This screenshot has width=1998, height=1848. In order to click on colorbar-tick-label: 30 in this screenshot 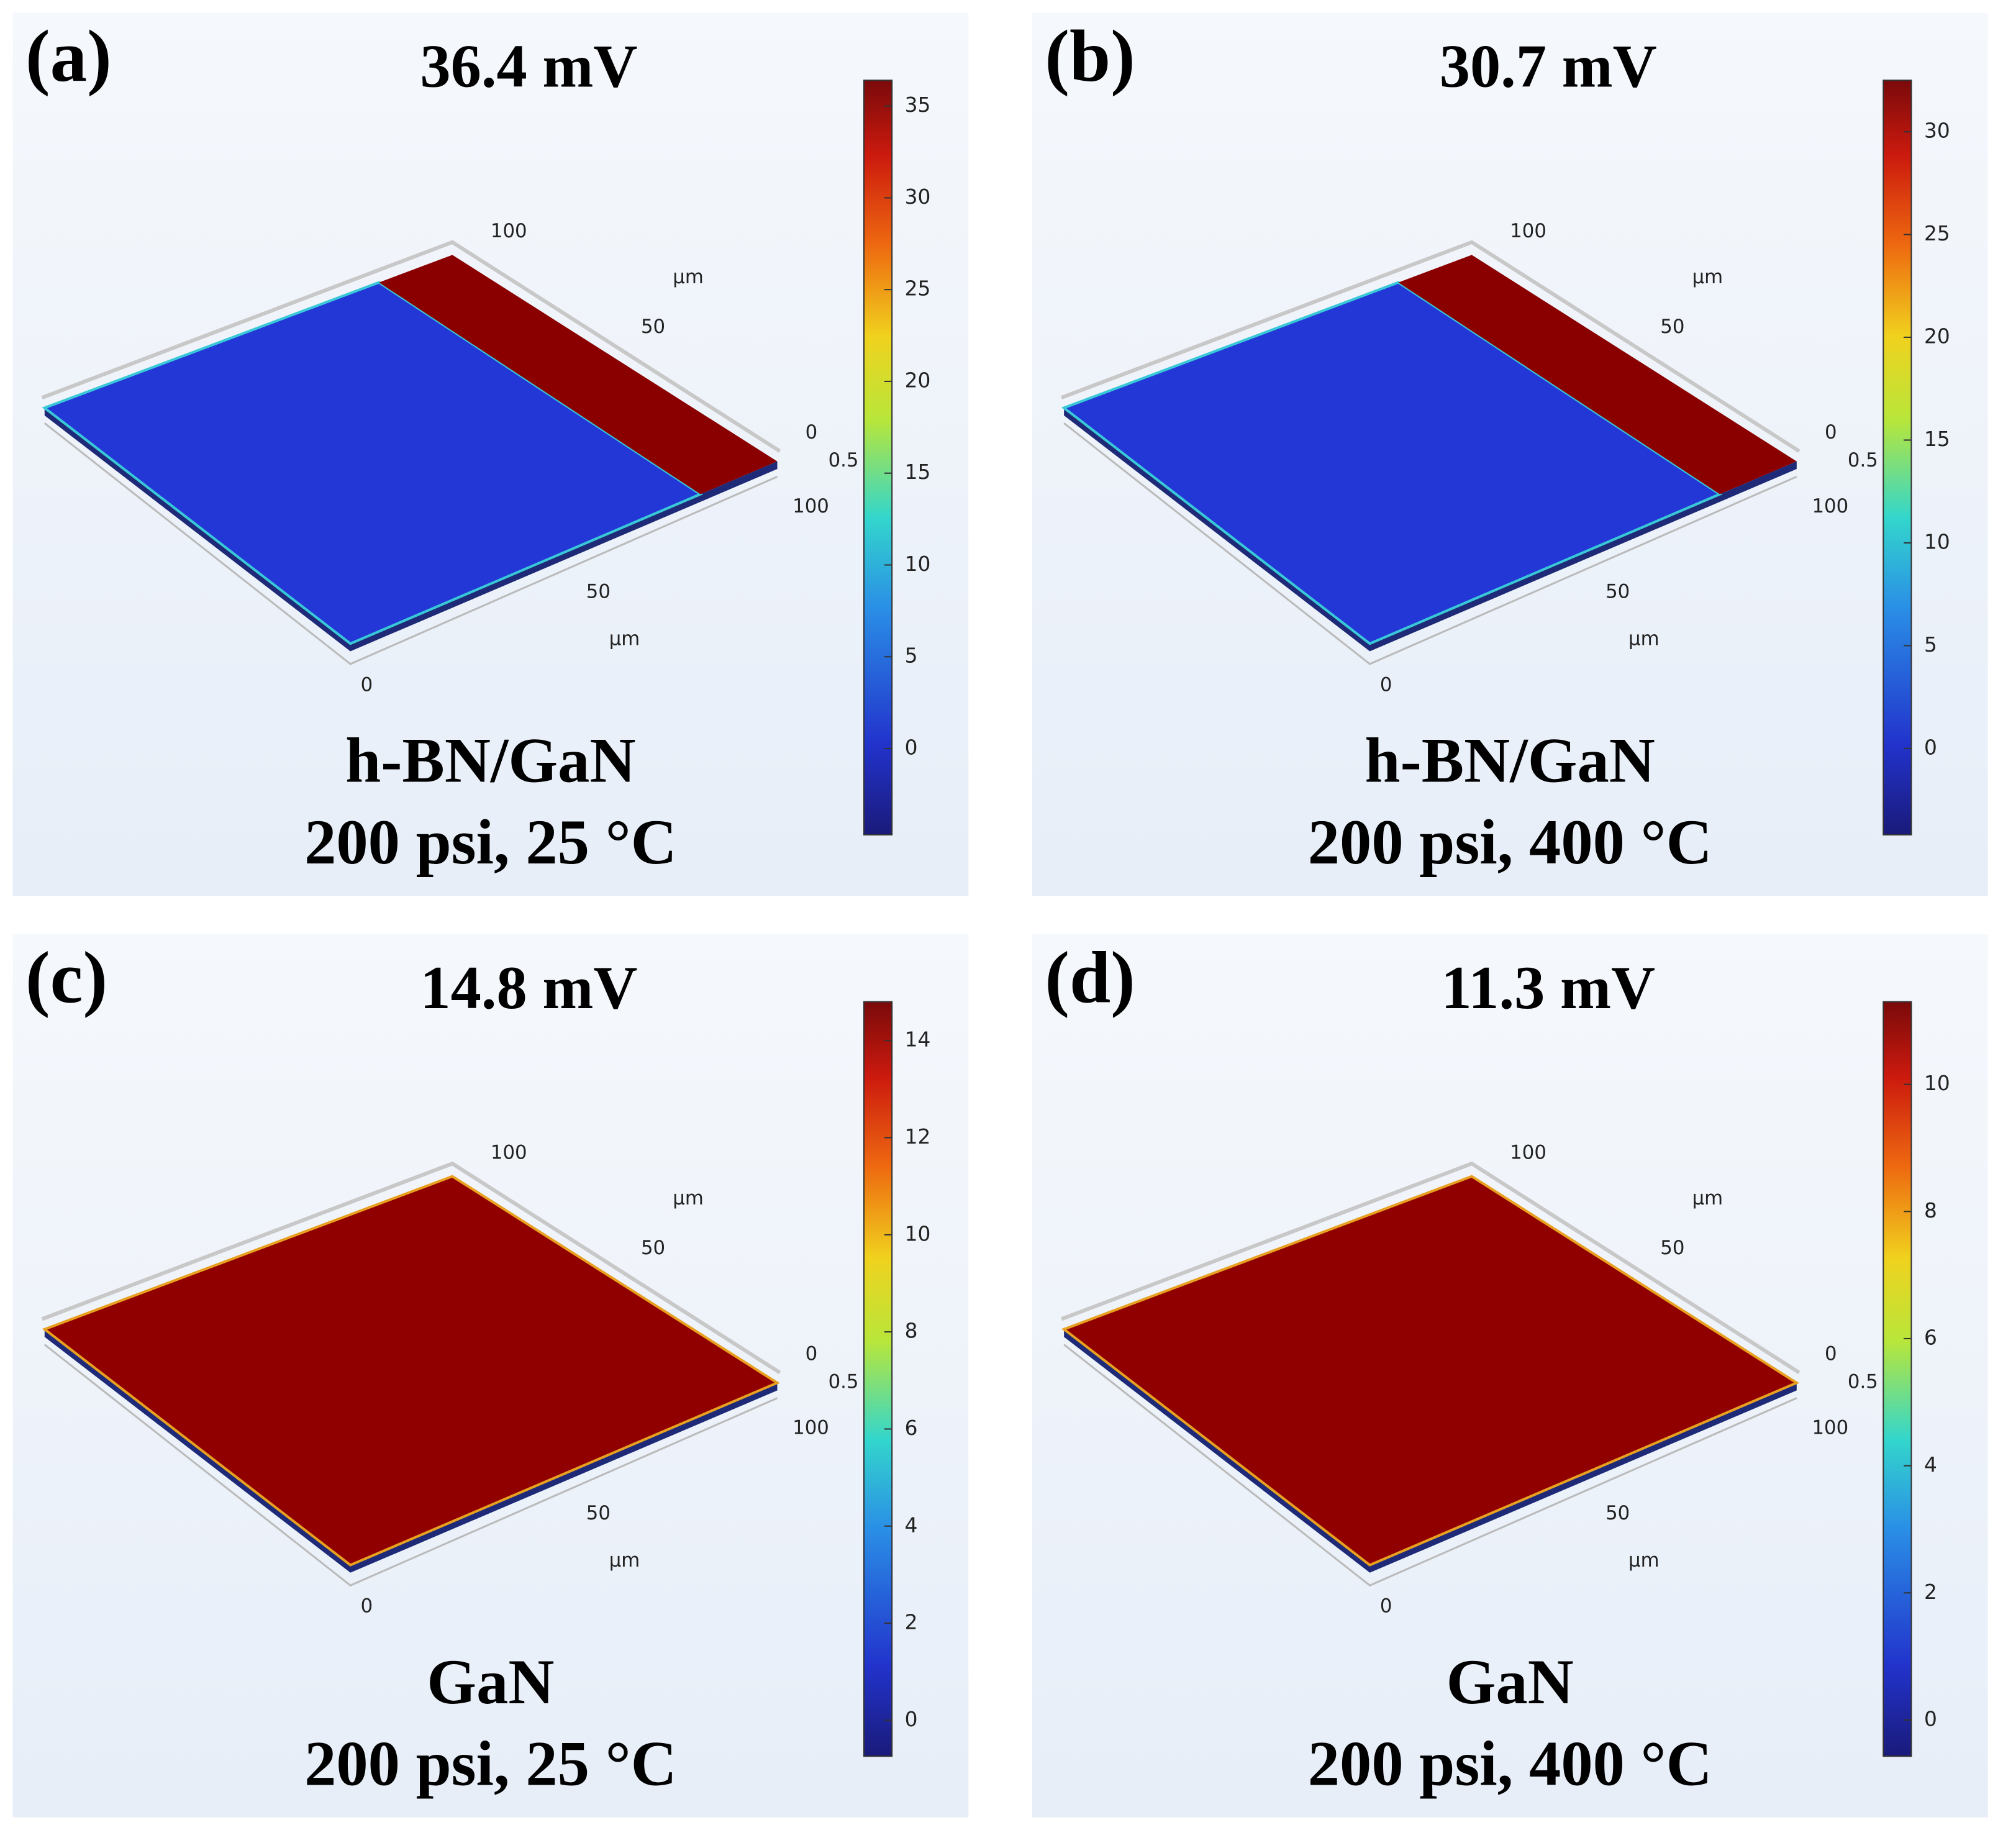, I will do `click(1937, 131)`.